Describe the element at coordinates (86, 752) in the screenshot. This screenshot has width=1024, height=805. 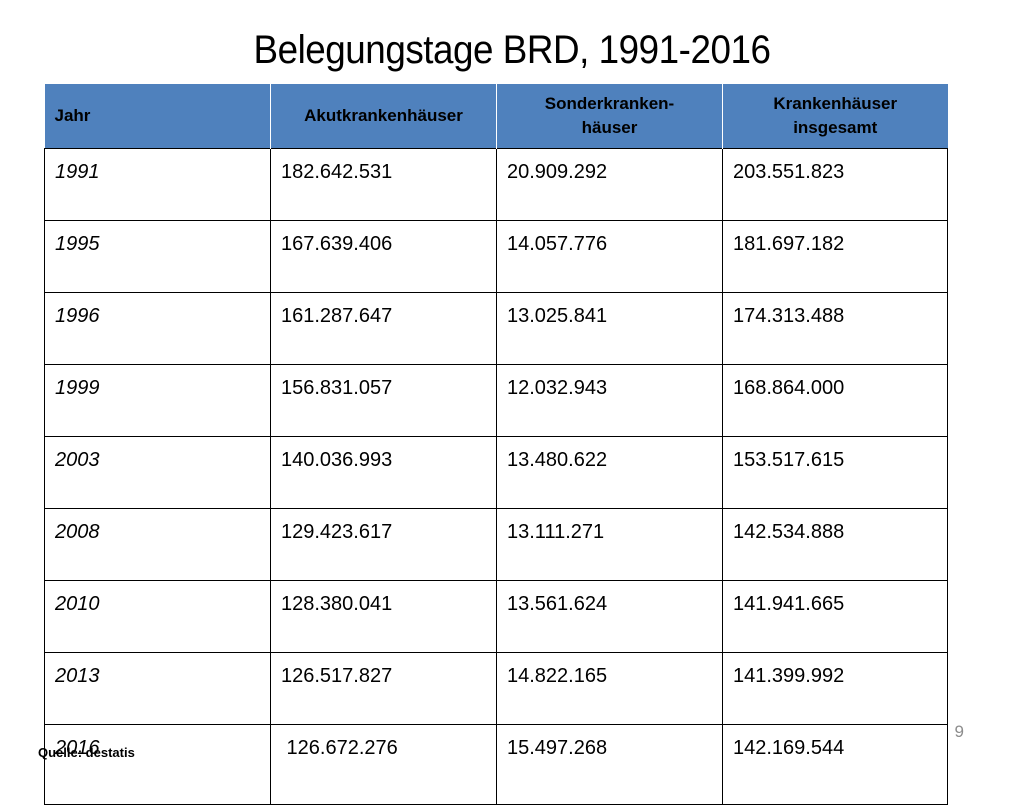
I see `source-note: Quelle: destatis` at that location.